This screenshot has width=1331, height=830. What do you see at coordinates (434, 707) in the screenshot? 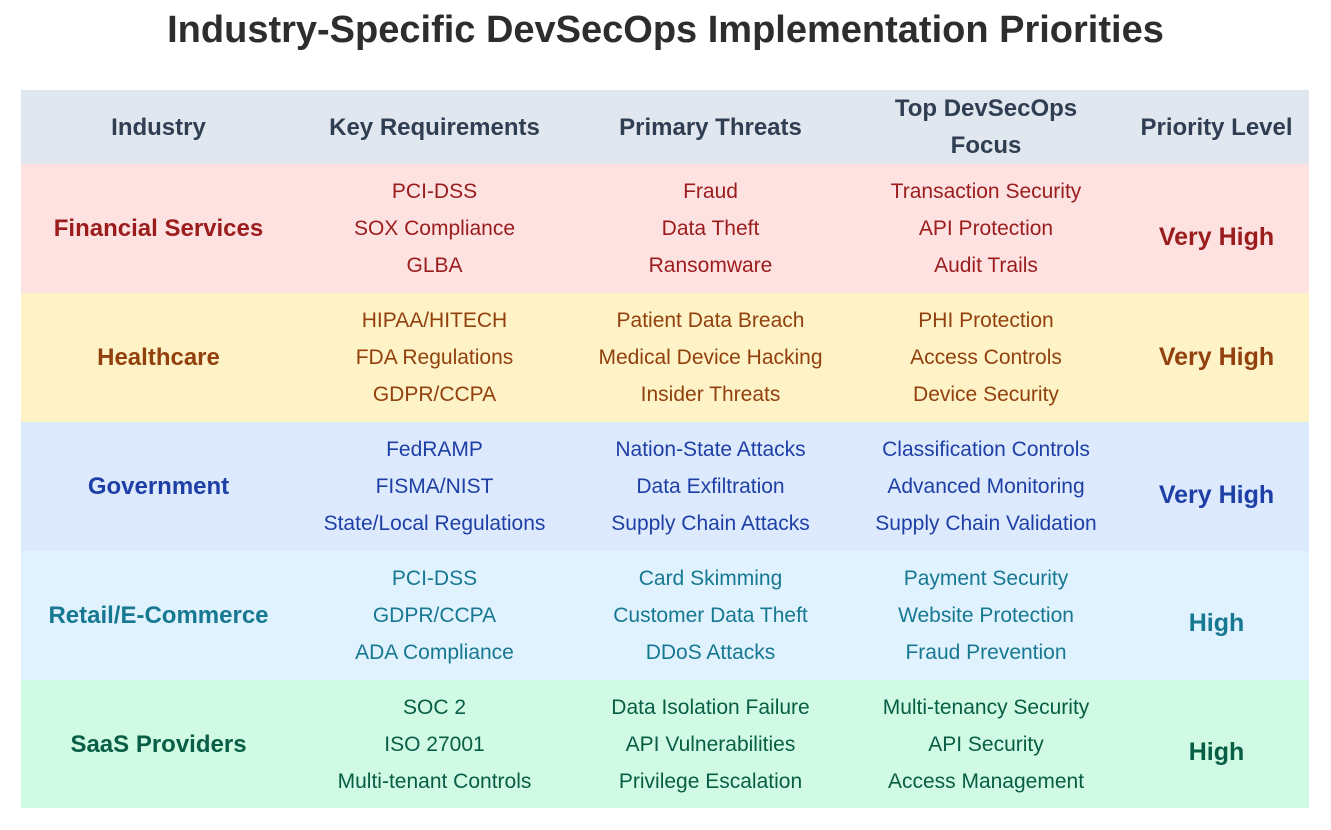
I see `requirement-item: SOC 2` at bounding box center [434, 707].